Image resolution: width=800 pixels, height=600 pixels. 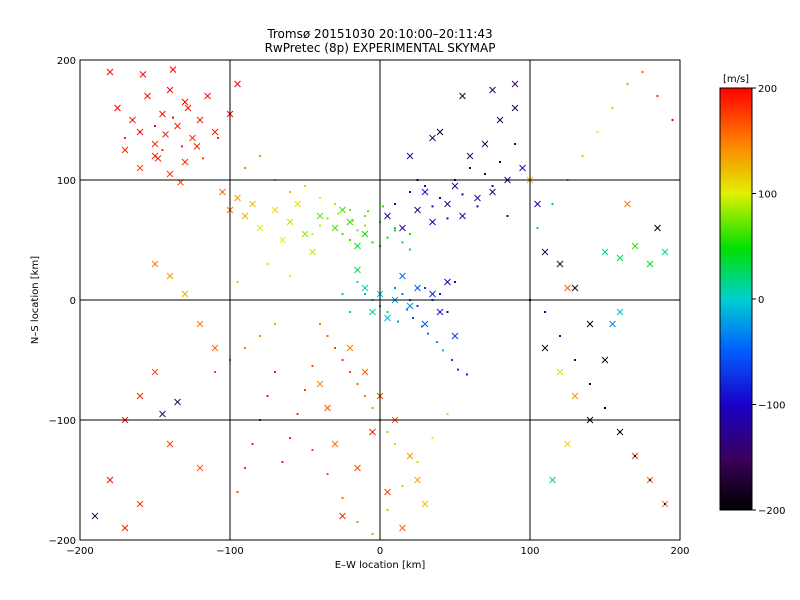 I want to click on x-tick-label: −100, so click(x=229, y=551).